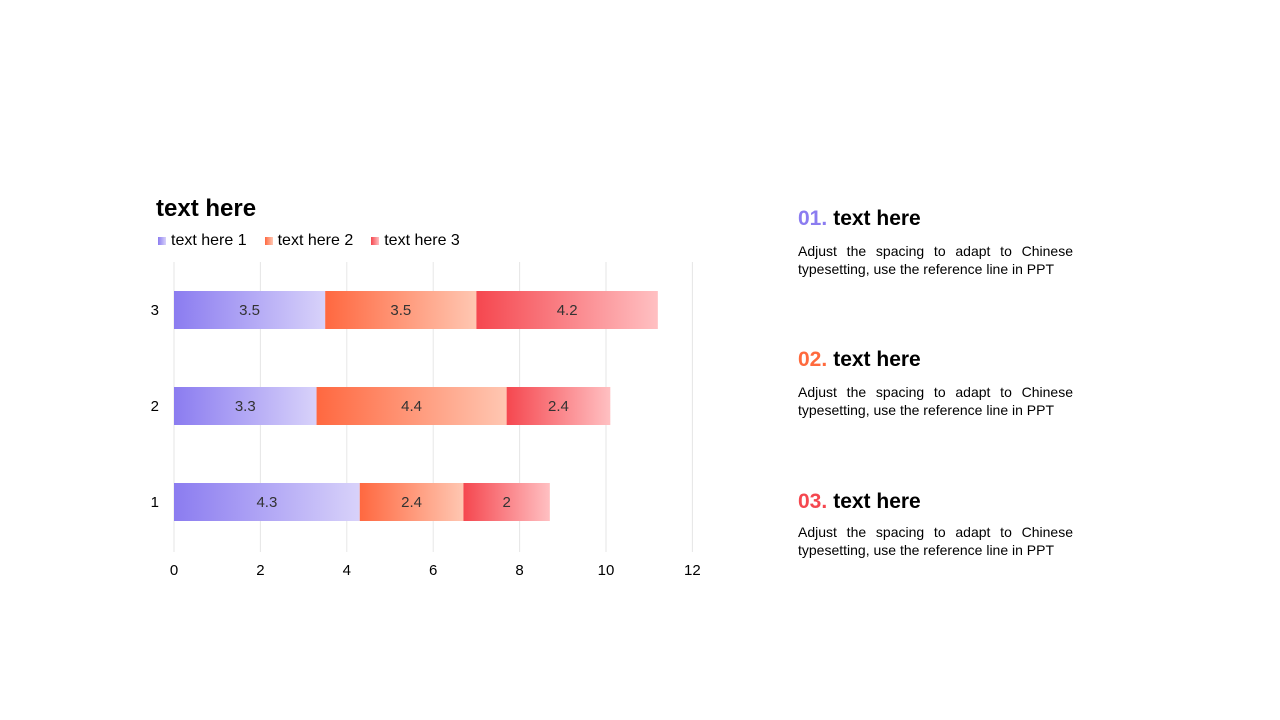  I want to click on info-heading-2: 02. text here, so click(935, 360).